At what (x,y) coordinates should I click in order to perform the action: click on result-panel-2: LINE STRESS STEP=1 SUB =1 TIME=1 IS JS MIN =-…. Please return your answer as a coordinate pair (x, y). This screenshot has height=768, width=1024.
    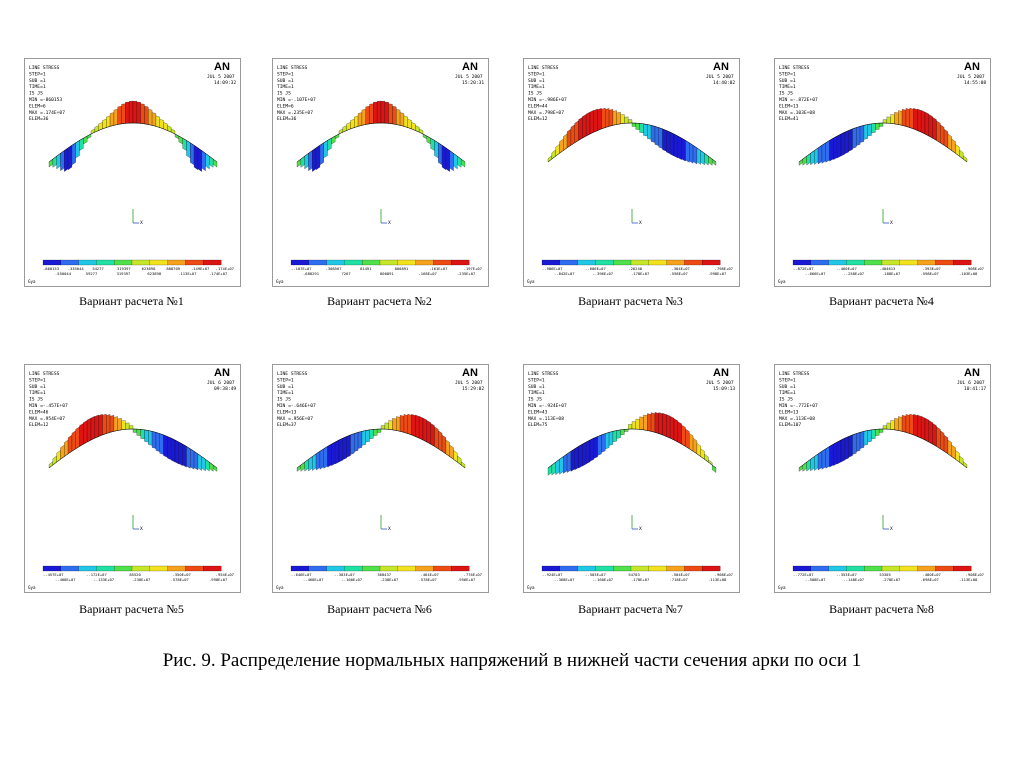
    Looking at the image, I should click on (380, 172).